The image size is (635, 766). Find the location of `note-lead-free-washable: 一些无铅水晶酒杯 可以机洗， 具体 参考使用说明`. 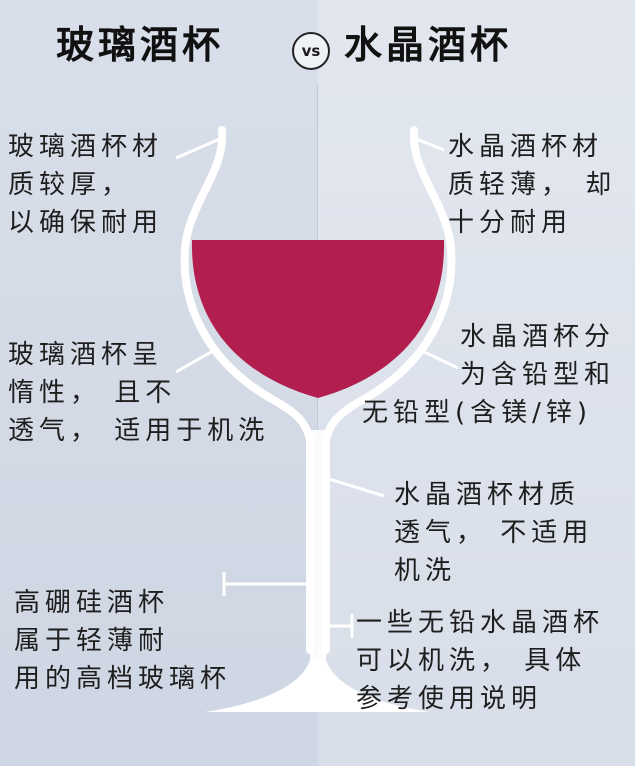

note-lead-free-washable: 一些无铅水晶酒杯 可以机洗， 具体 参考使用说明 is located at coordinates (480, 661).